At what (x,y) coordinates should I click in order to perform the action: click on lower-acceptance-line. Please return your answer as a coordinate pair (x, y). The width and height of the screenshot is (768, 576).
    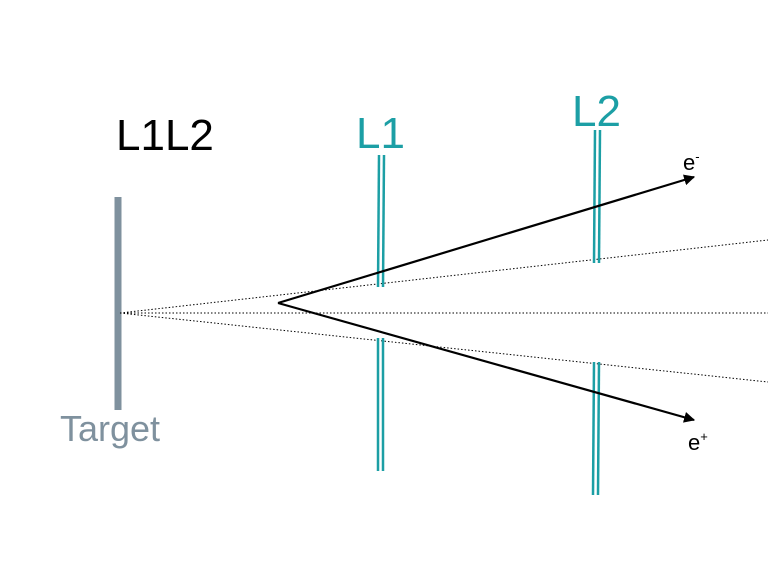
    Looking at the image, I should click on (443, 347).